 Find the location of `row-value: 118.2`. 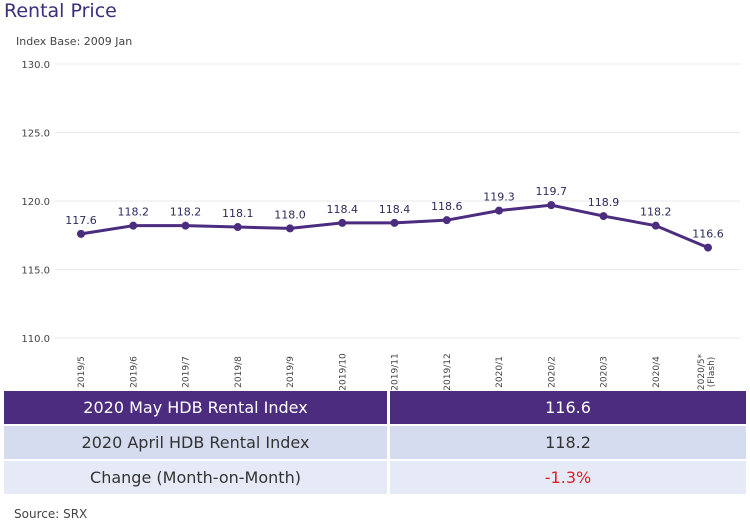

row-value: 118.2 is located at coordinates (568, 442).